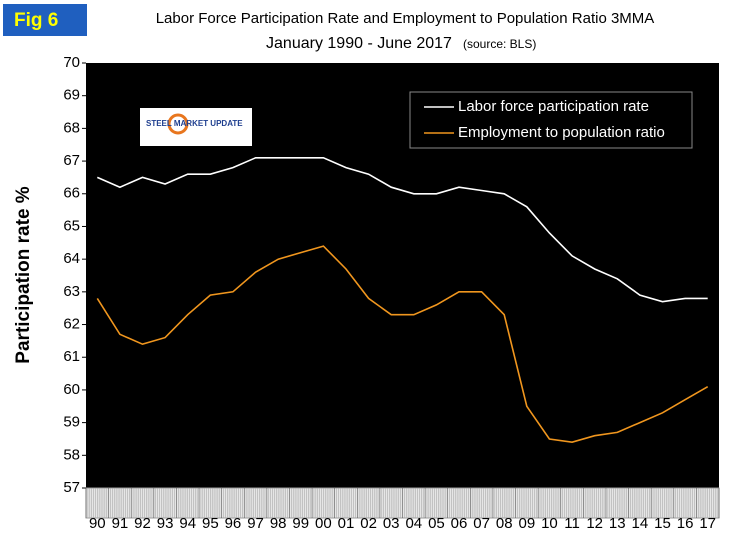 The image size is (732, 547). I want to click on x-tick-label: 09, so click(526, 523).